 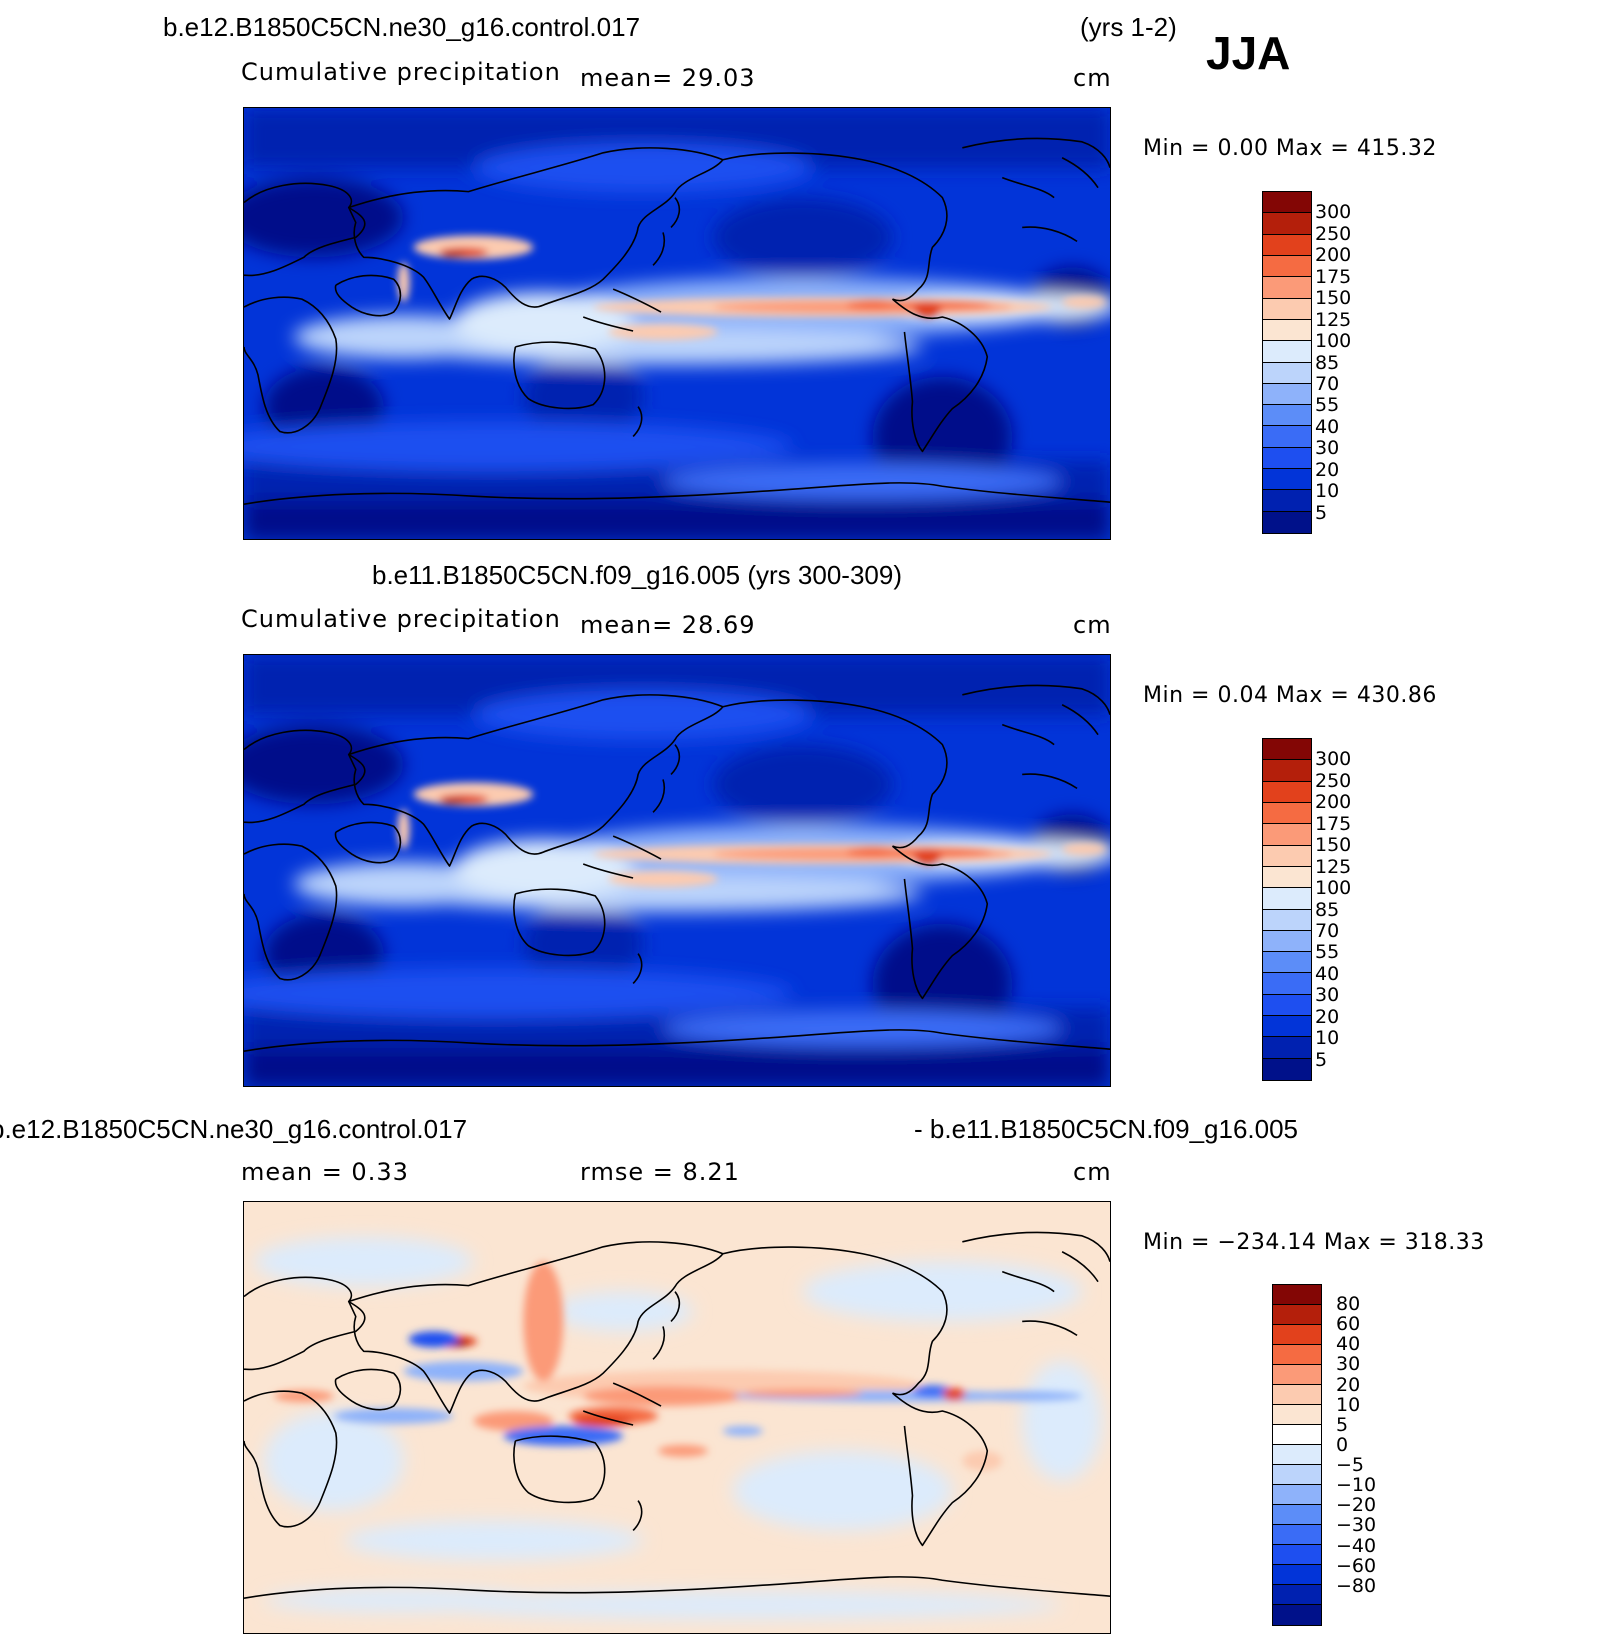 I want to click on colorbar-tick-label: −60, so click(x=1356, y=1565).